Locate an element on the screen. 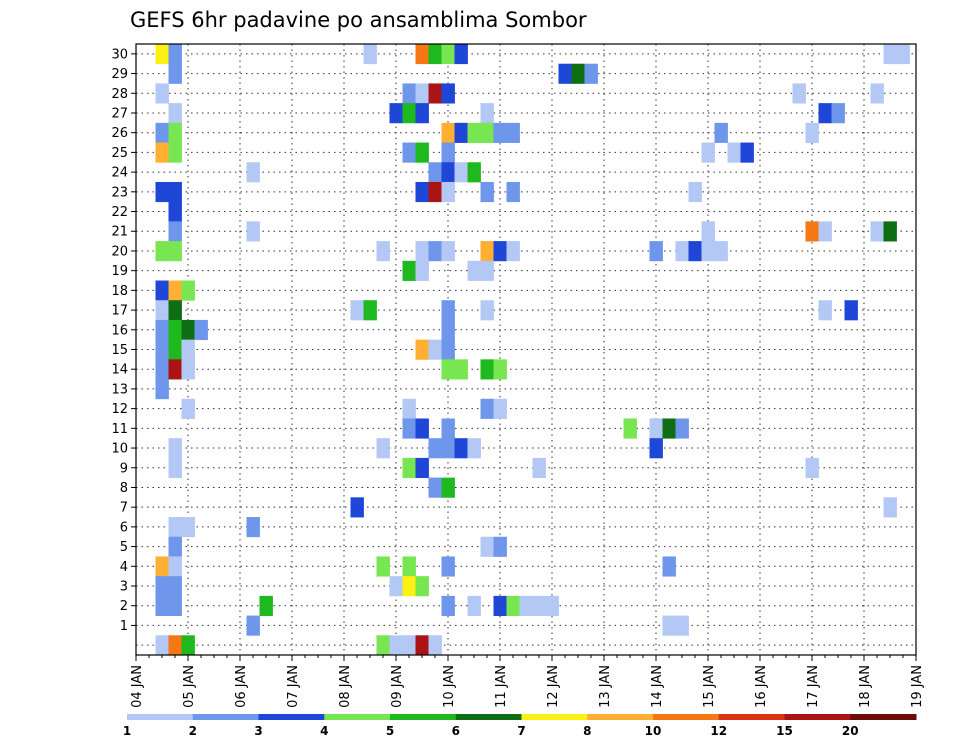  y-tick-label: 19 is located at coordinates (119, 271).